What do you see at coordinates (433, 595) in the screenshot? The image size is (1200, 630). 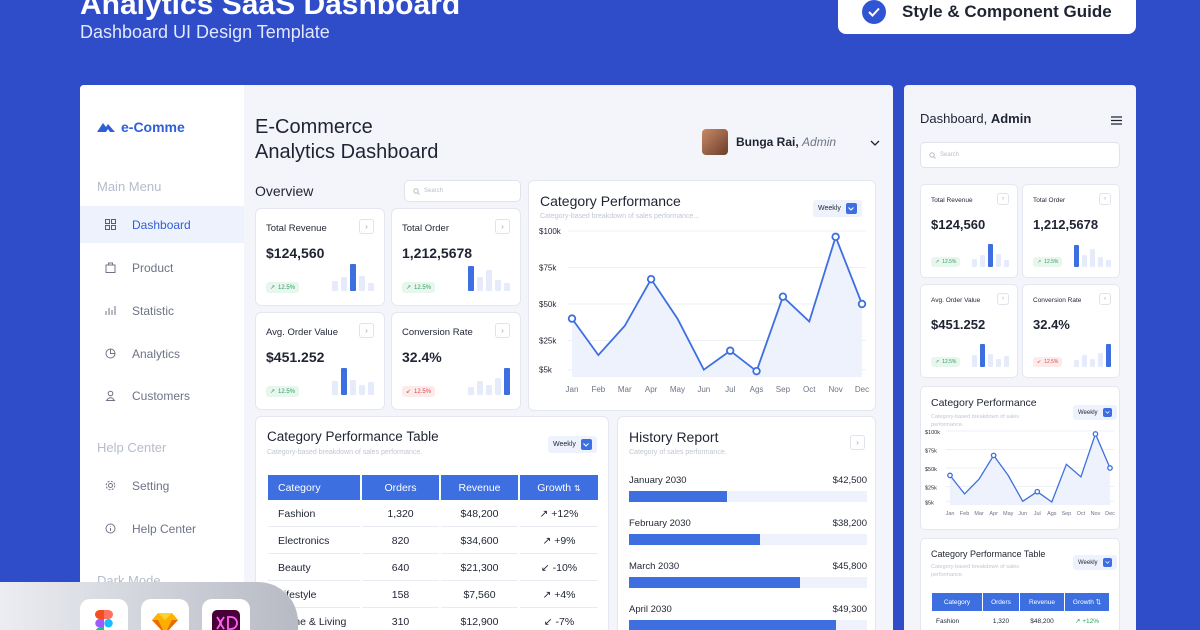 I see `table-row: Lifestyle 158 $7,560 ↗ +4%` at bounding box center [433, 595].